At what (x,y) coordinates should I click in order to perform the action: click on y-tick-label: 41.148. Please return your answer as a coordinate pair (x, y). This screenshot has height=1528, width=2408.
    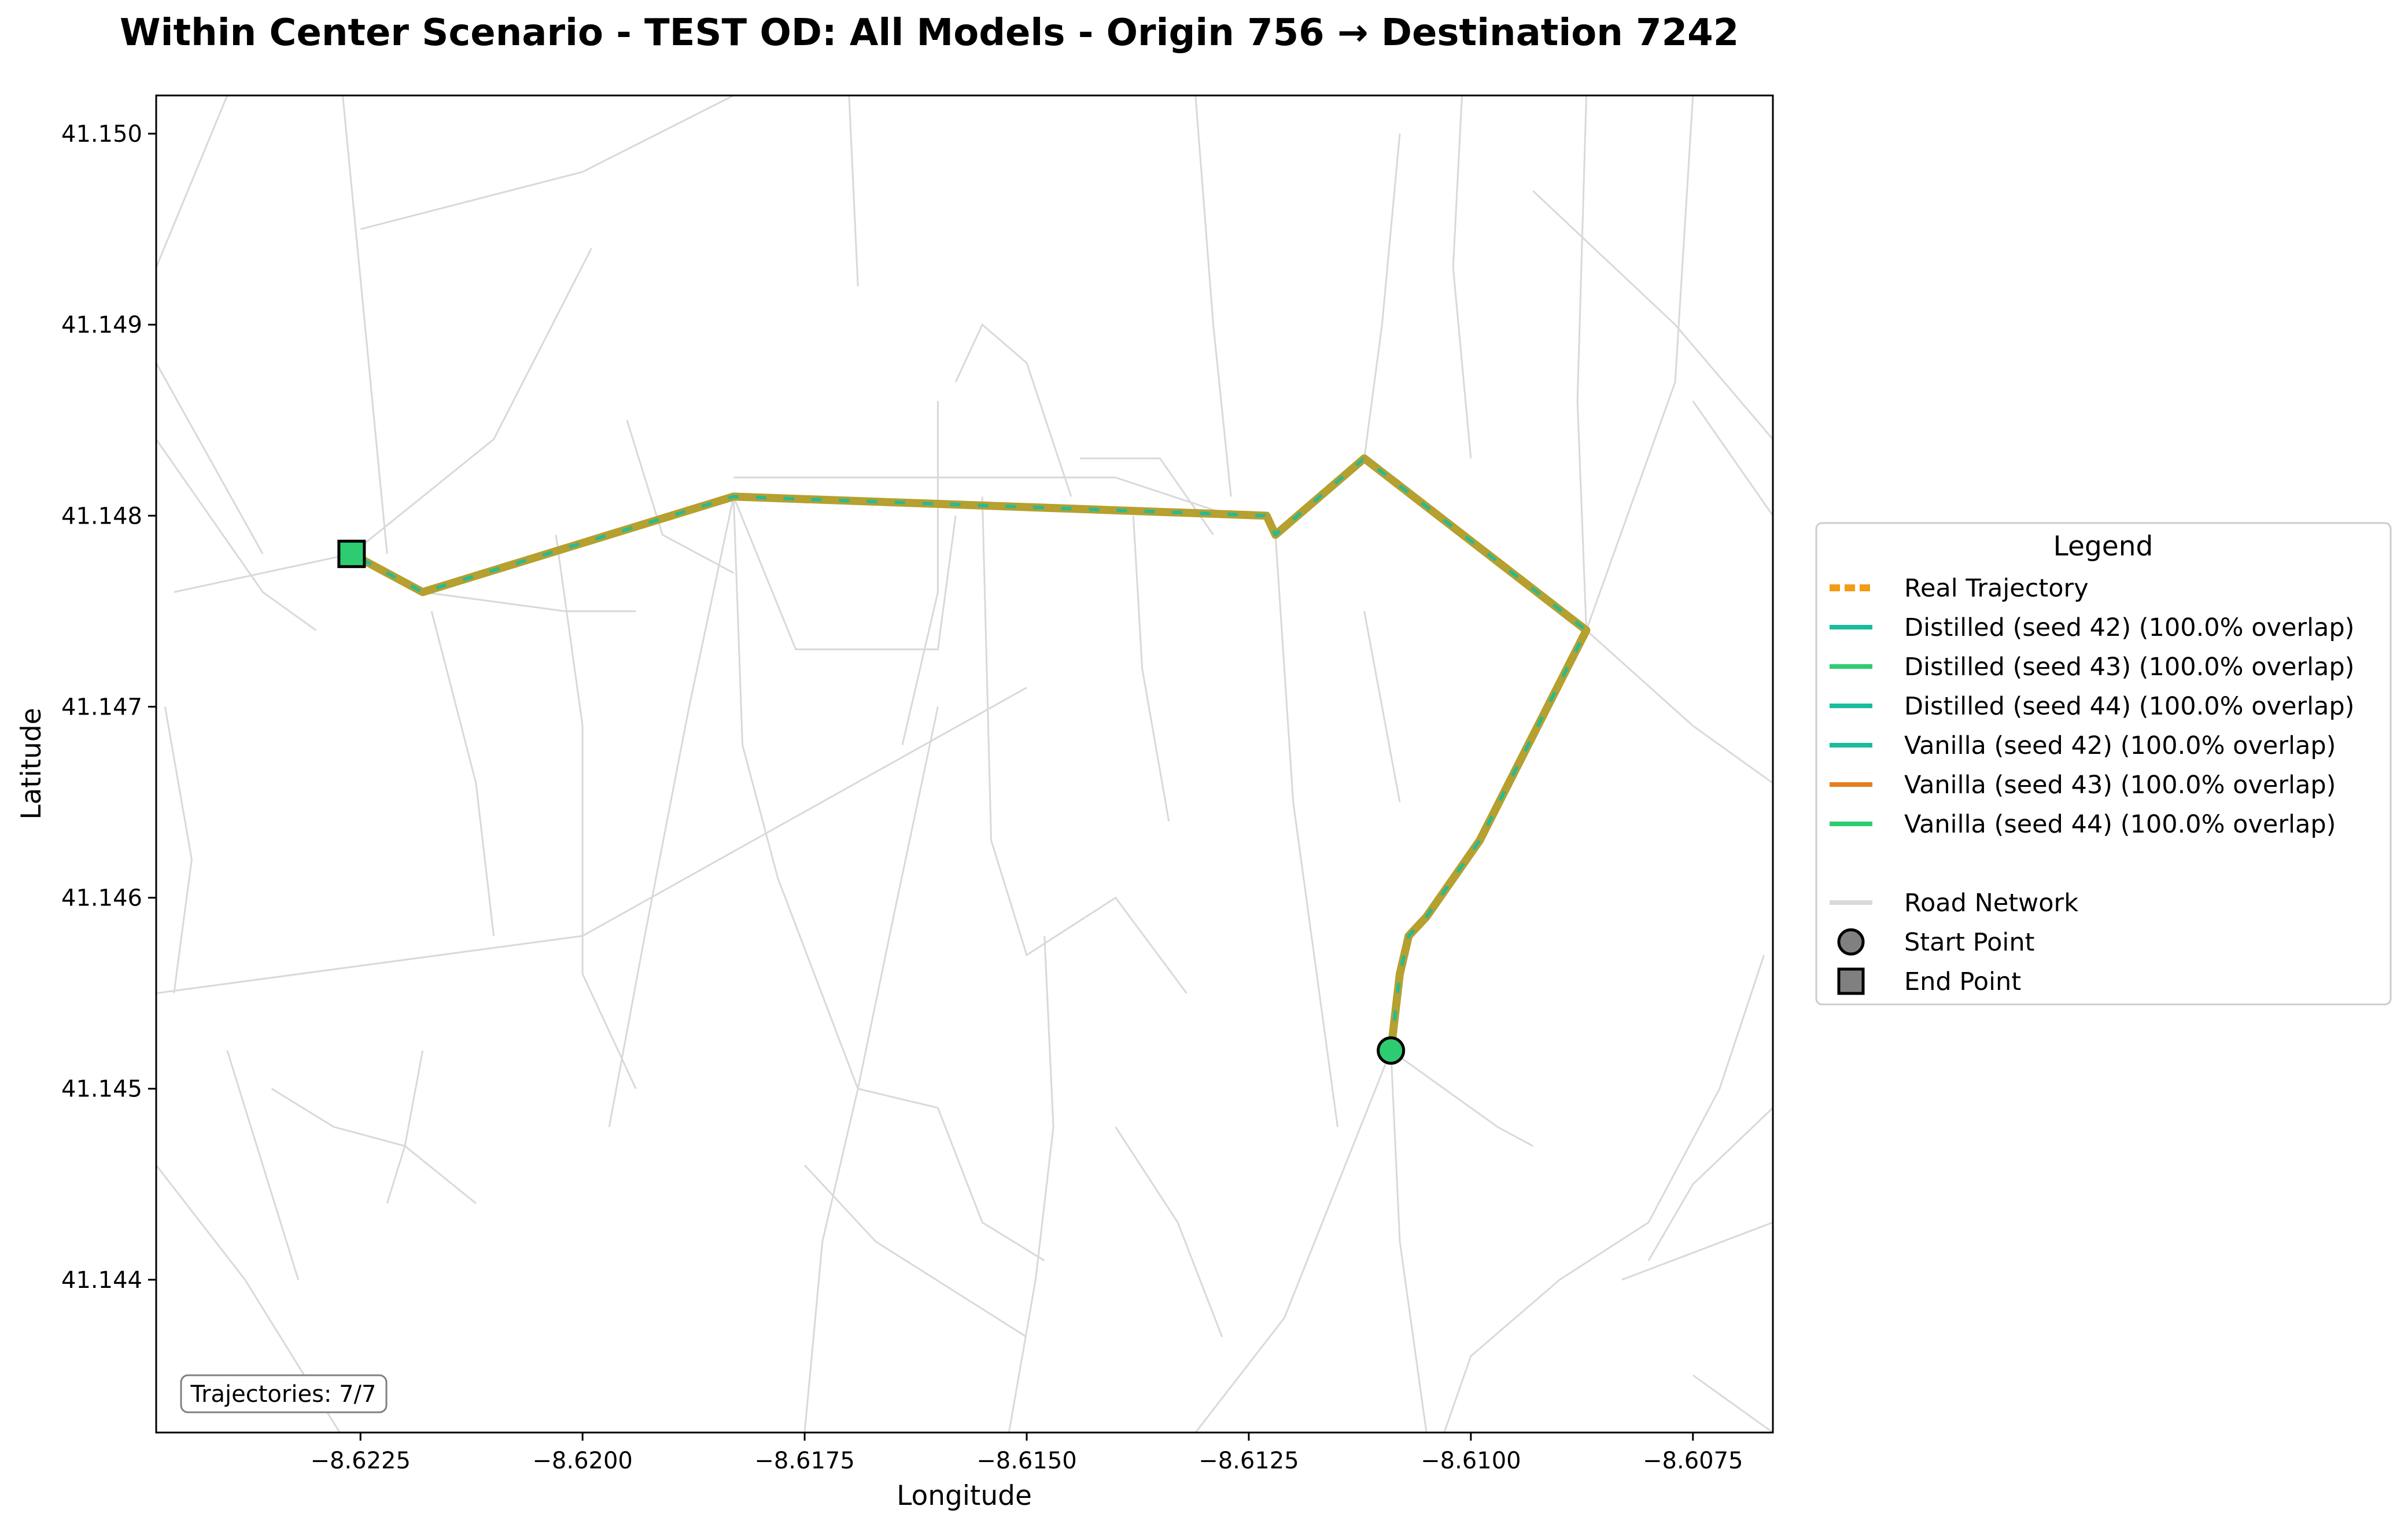
    Looking at the image, I should click on (101, 516).